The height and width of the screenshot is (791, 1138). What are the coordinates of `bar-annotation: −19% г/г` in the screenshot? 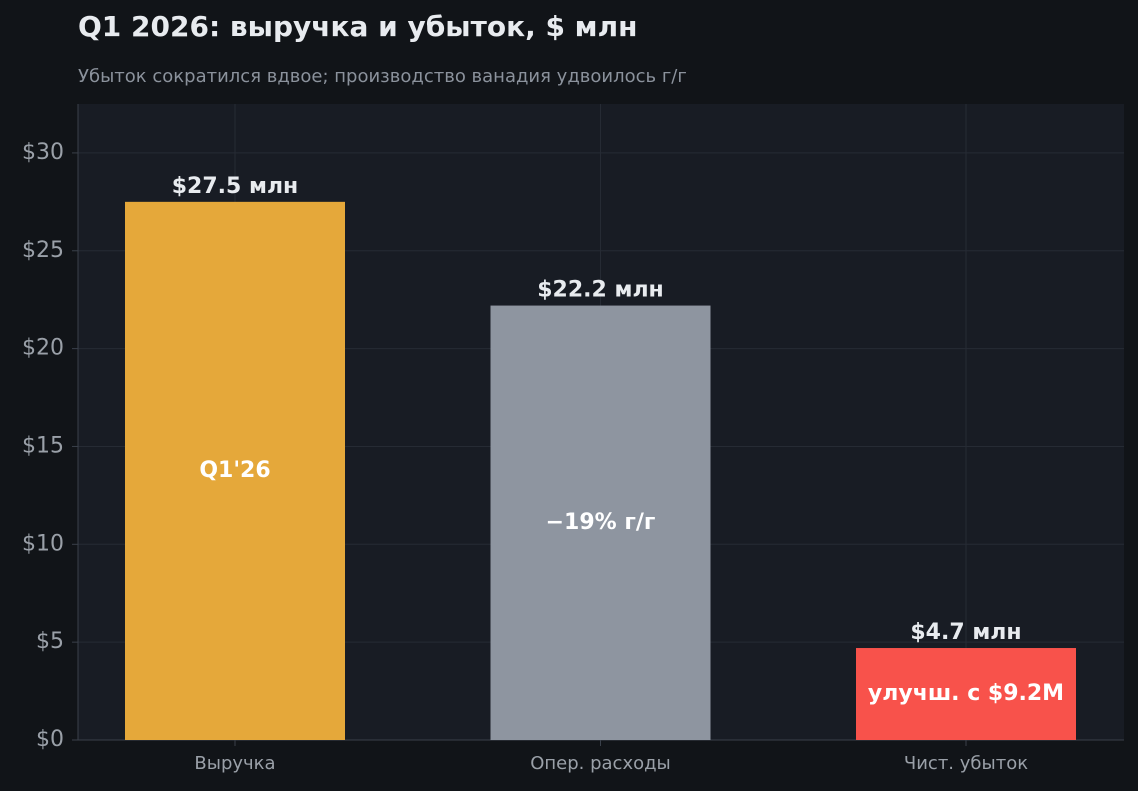 It's located at (601, 522).